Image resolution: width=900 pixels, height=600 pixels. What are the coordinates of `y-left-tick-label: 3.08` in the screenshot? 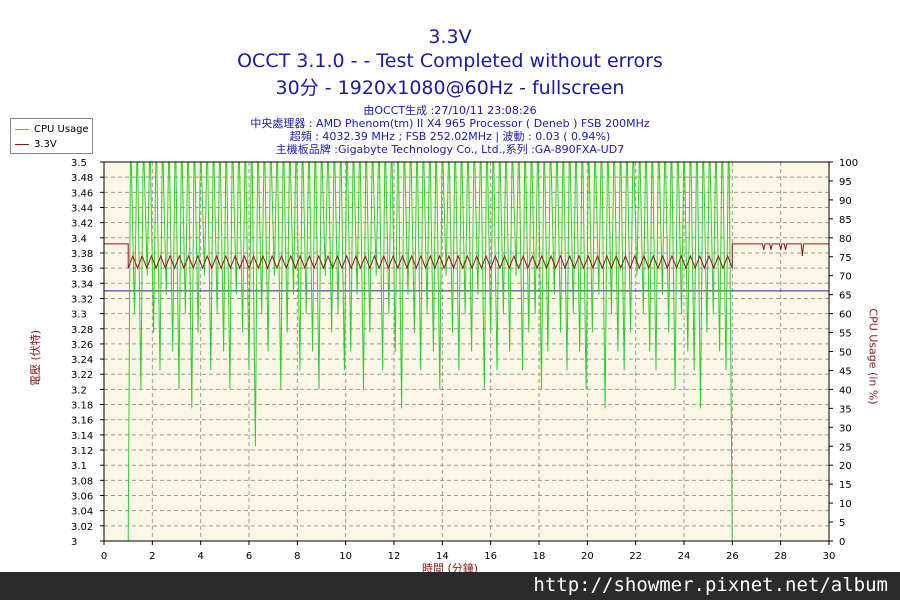 It's located at (82, 481).